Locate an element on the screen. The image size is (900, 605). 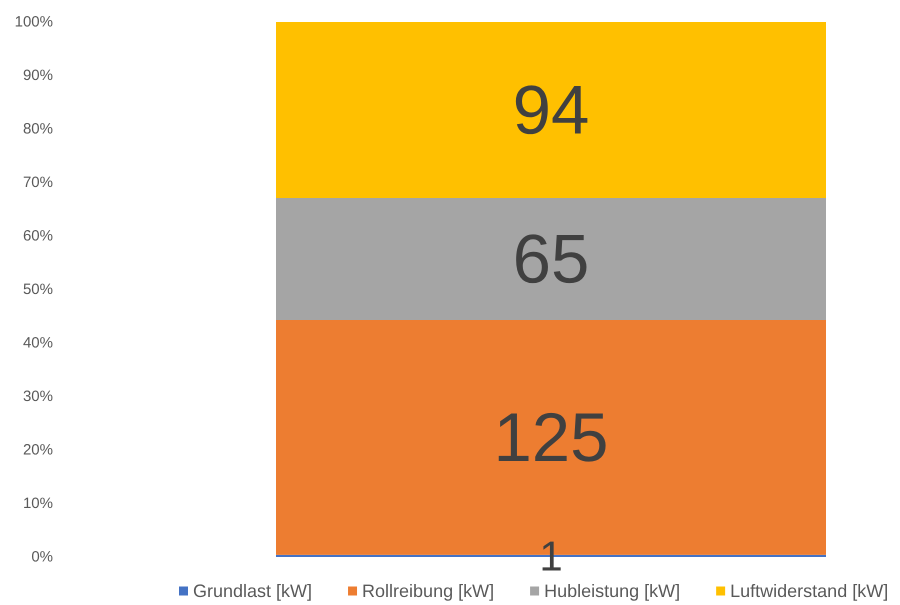
y-tick-label: 50% is located at coordinates (37, 289).